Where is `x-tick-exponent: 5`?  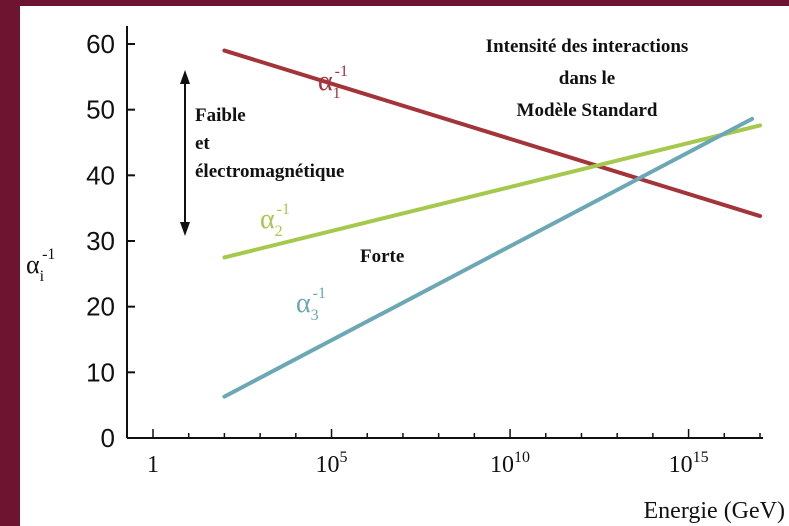 x-tick-exponent: 5 is located at coordinates (344, 457).